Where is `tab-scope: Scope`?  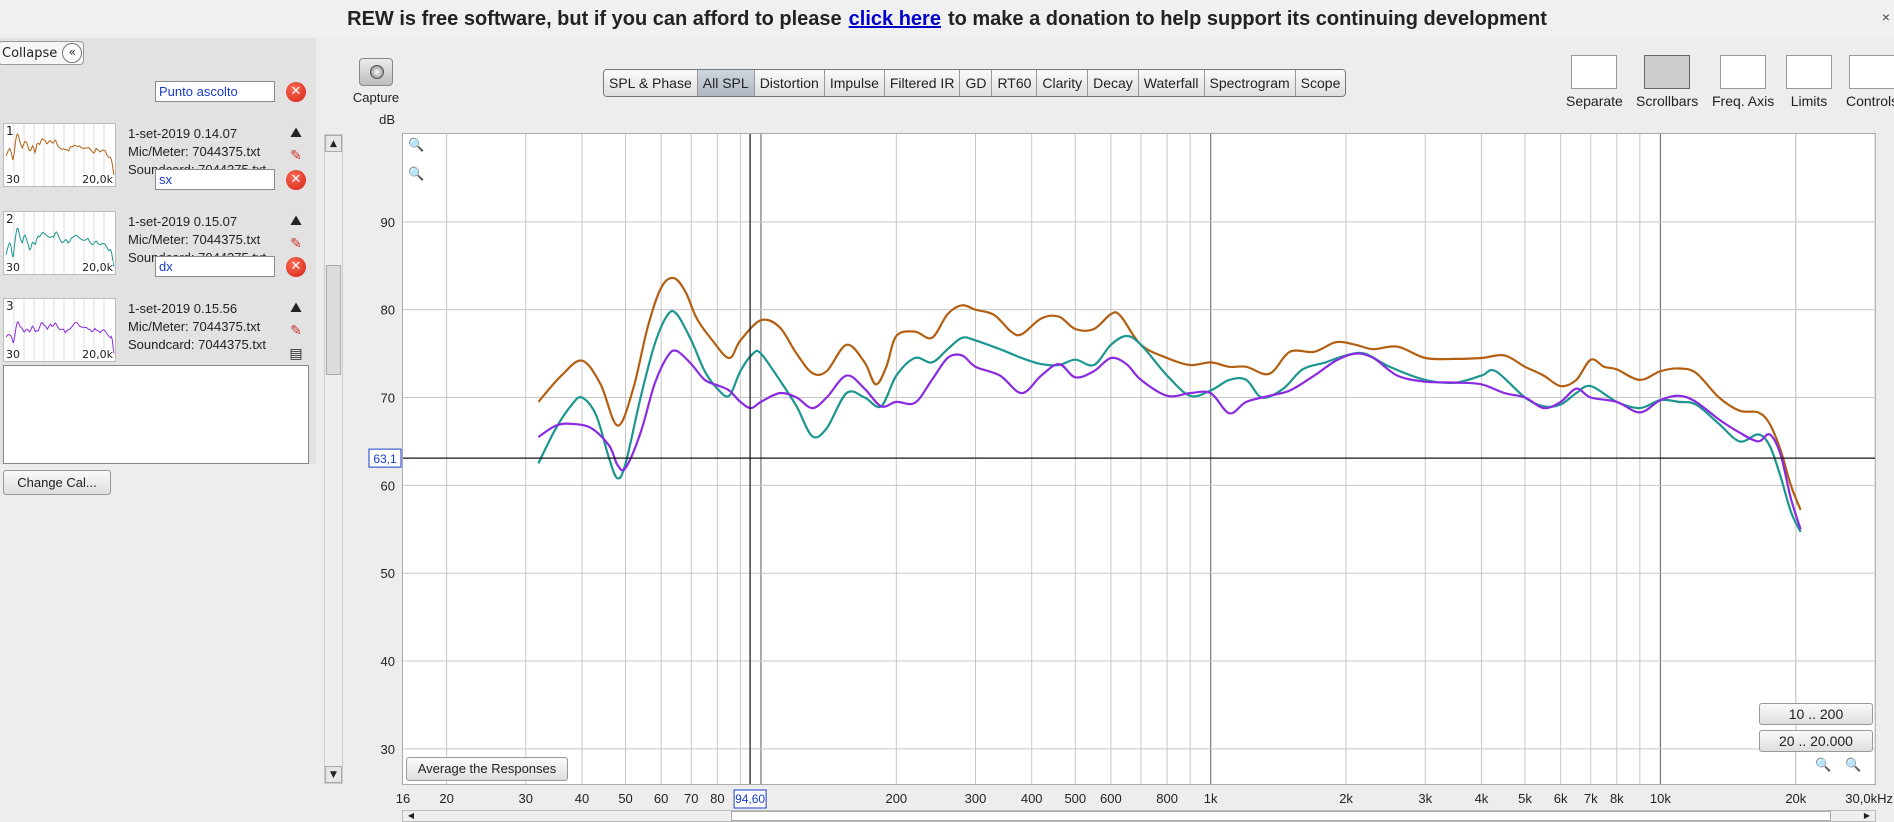
tab-scope: Scope is located at coordinates (1320, 83).